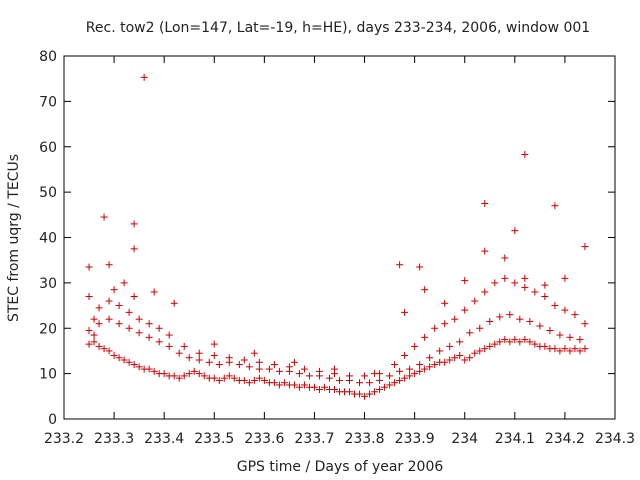 Image resolution: width=640 pixels, height=480 pixels. I want to click on y-tick-label: 80, so click(48, 57).